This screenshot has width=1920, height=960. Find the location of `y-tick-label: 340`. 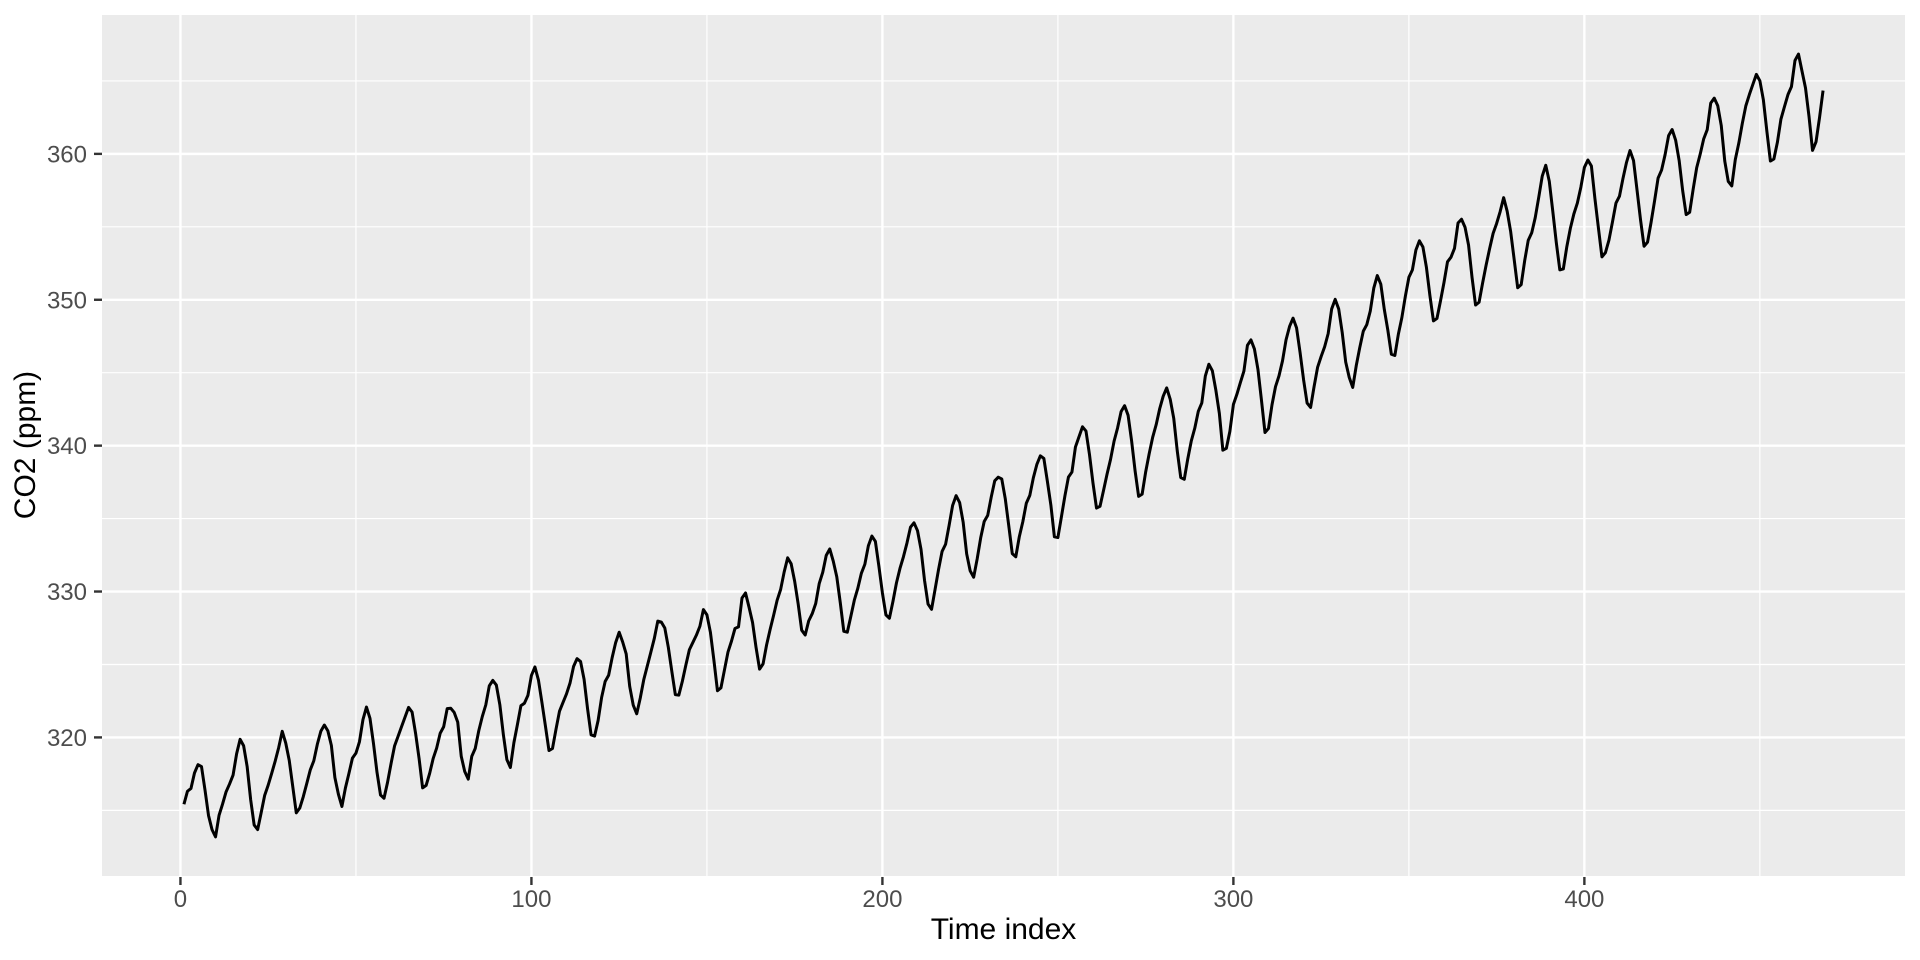

y-tick-label: 340 is located at coordinates (67, 446).